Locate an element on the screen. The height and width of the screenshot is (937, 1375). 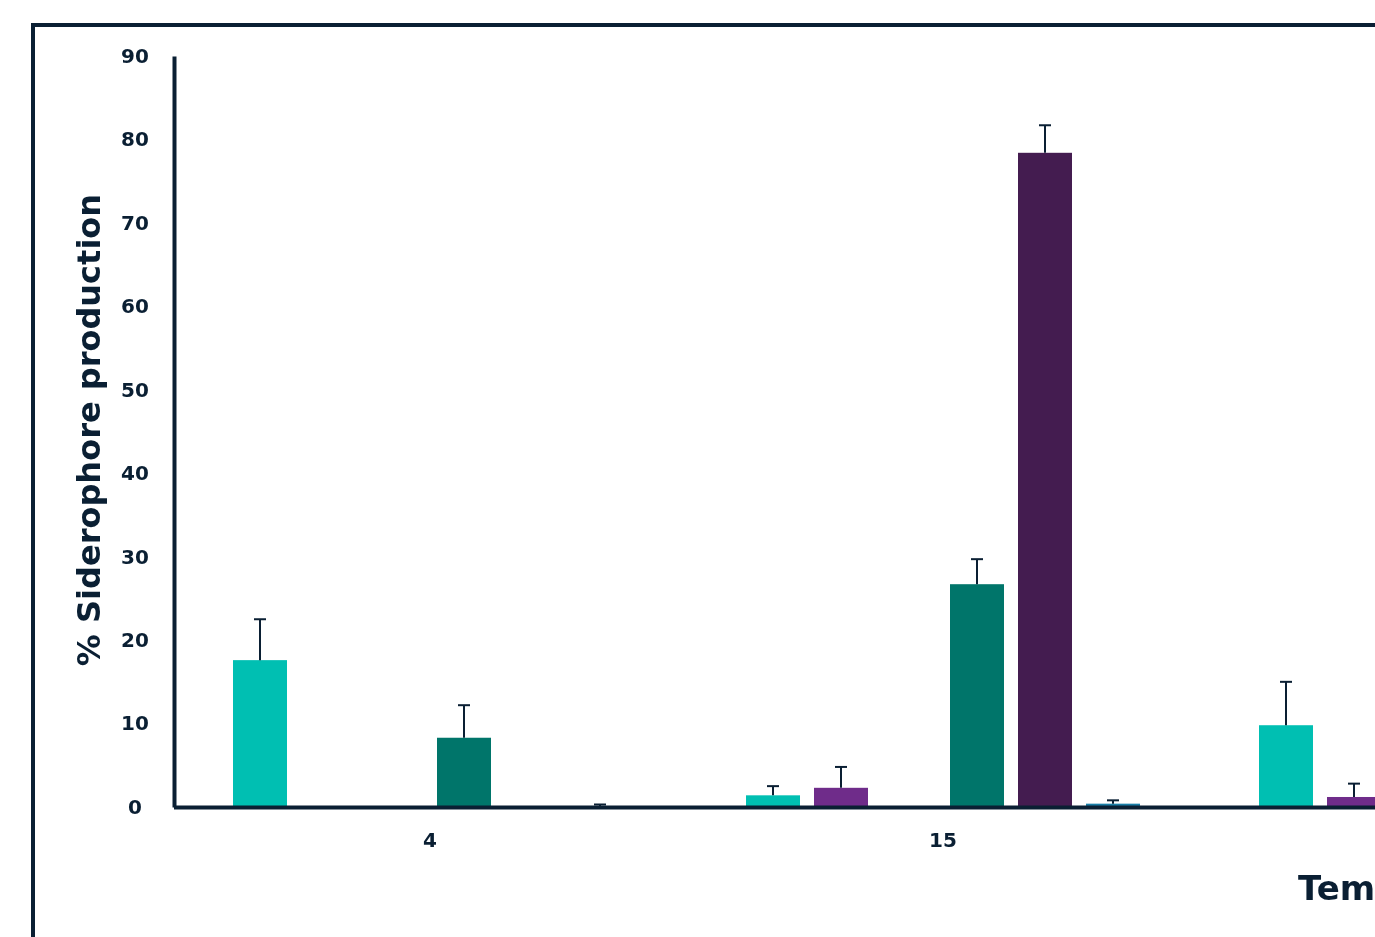
y-tick-label: 80 is located at coordinates (135, 139).